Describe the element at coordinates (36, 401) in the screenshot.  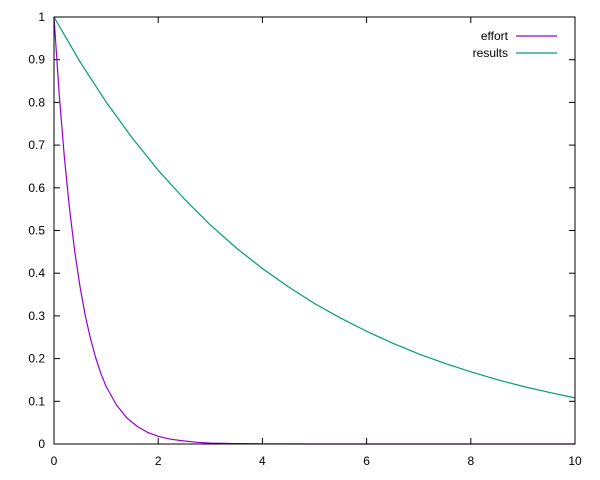
I see `y-tick-label: 0.1` at that location.